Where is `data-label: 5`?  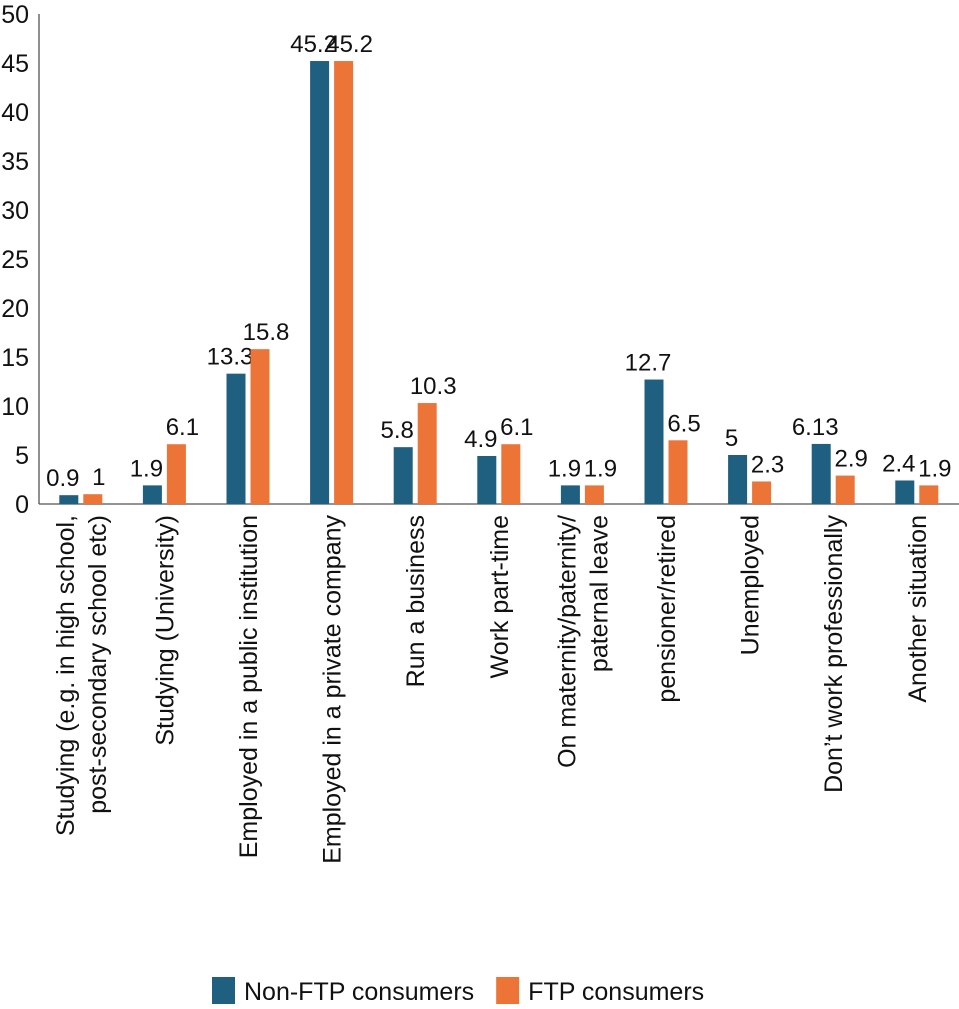 data-label: 5 is located at coordinates (731, 438).